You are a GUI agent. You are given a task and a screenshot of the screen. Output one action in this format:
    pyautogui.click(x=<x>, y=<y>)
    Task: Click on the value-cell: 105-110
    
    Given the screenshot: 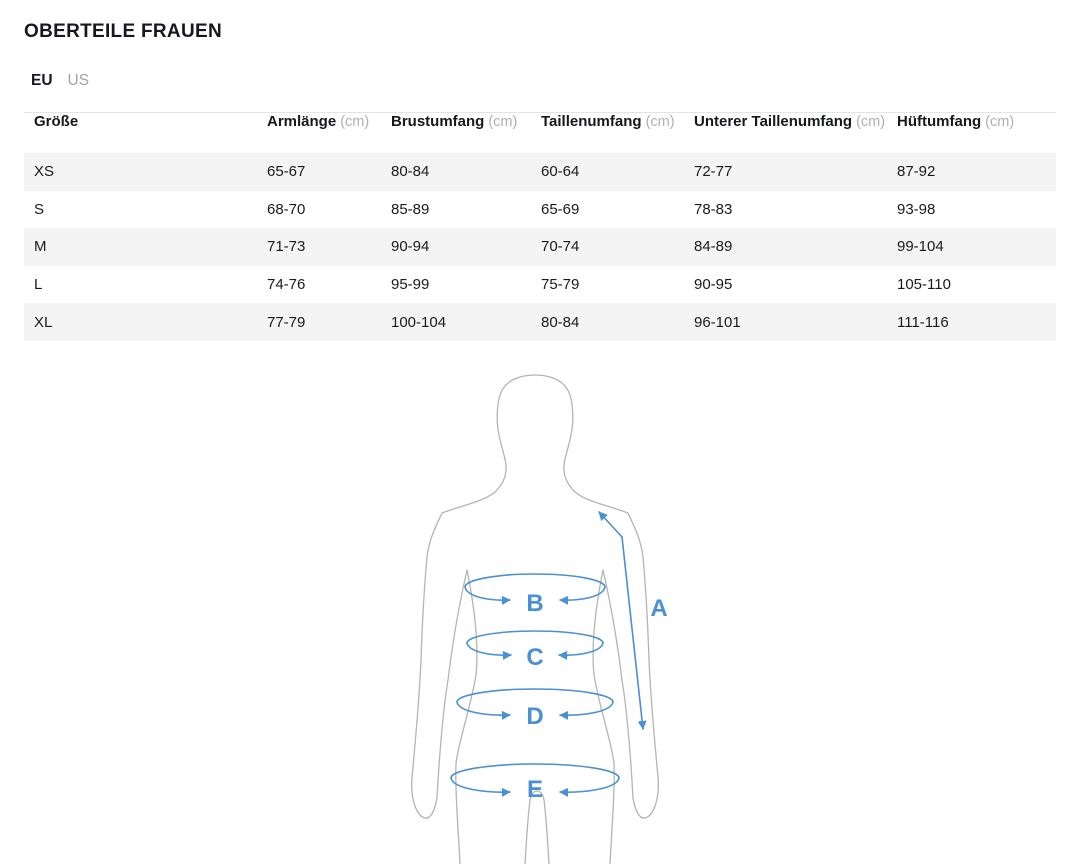 What is the action you would take?
    pyautogui.click(x=924, y=285)
    